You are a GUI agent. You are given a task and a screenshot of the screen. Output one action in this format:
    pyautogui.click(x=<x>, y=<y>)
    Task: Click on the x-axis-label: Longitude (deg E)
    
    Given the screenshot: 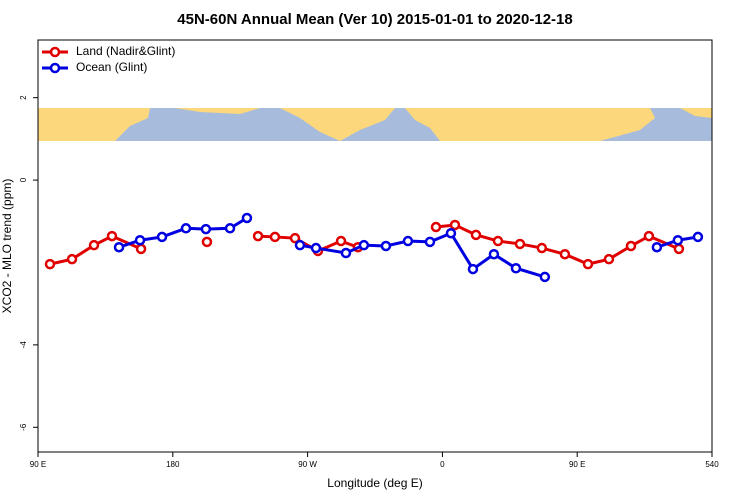 What is the action you would take?
    pyautogui.click(x=374, y=483)
    